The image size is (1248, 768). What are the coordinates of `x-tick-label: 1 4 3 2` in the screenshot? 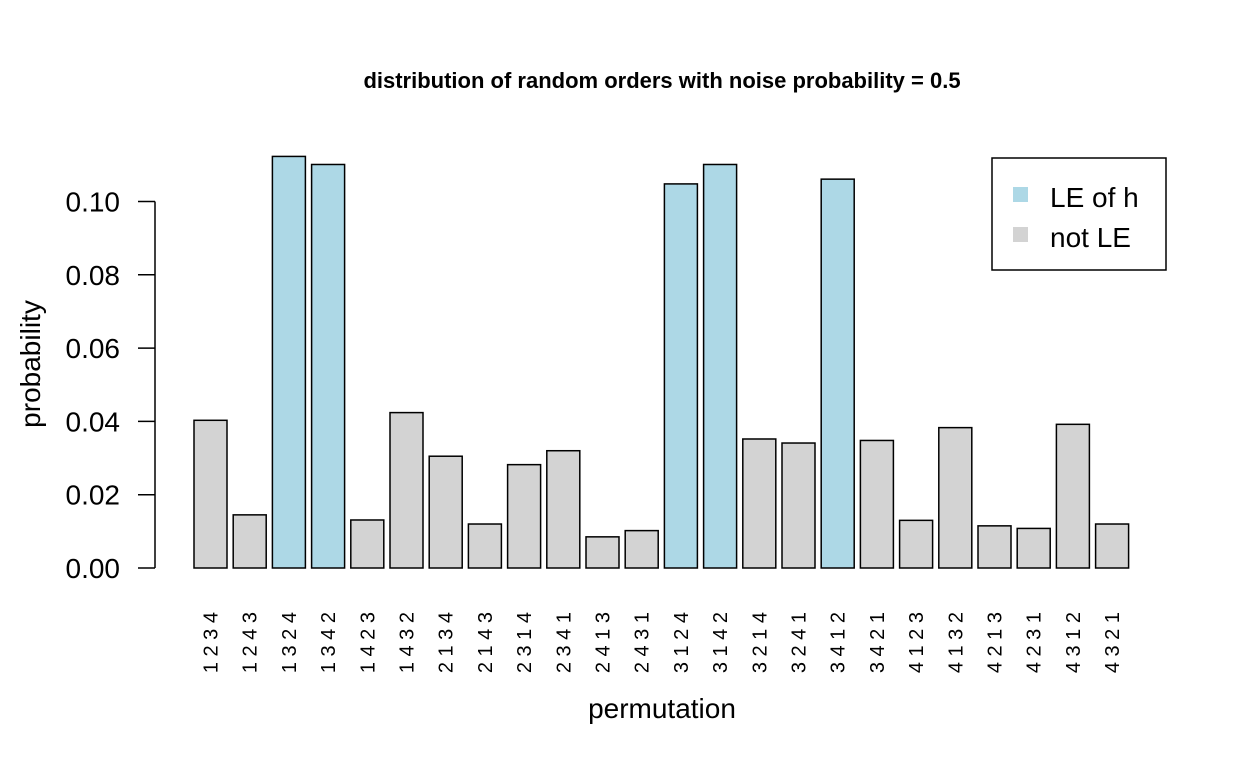 It's located at (408, 642).